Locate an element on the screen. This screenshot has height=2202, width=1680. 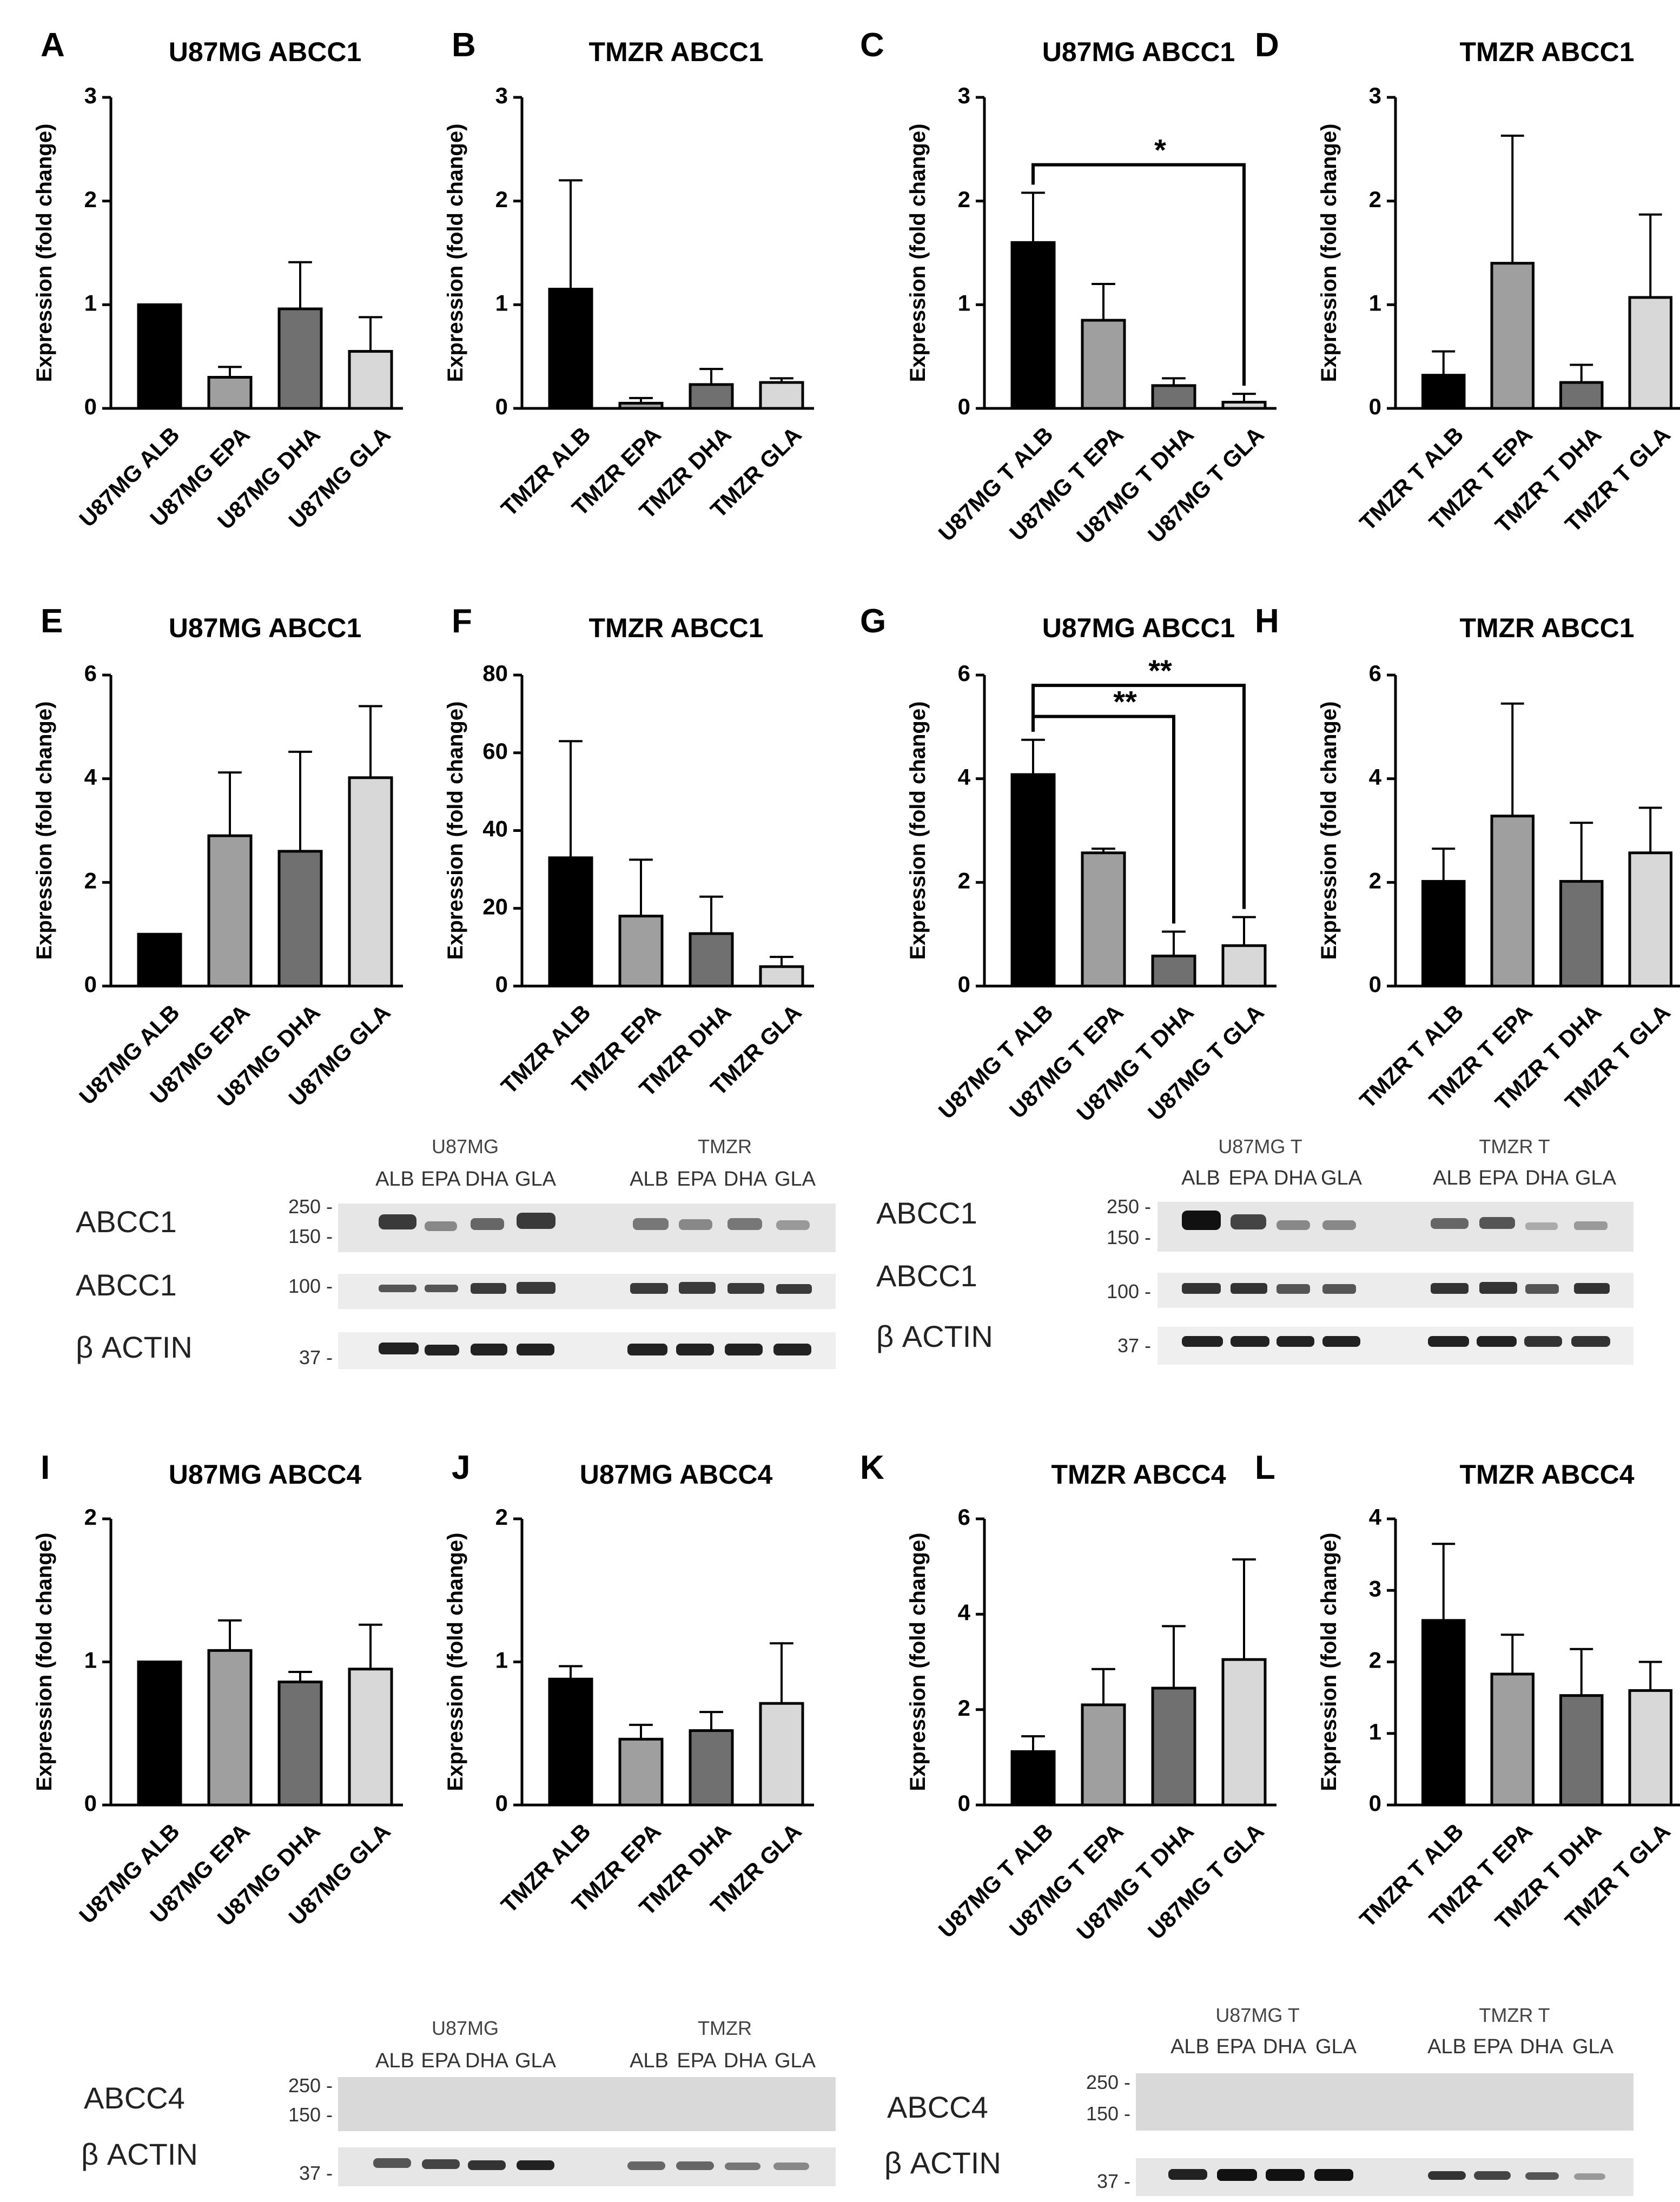
blot-membrane-abcc4 is located at coordinates (1385, 2102).